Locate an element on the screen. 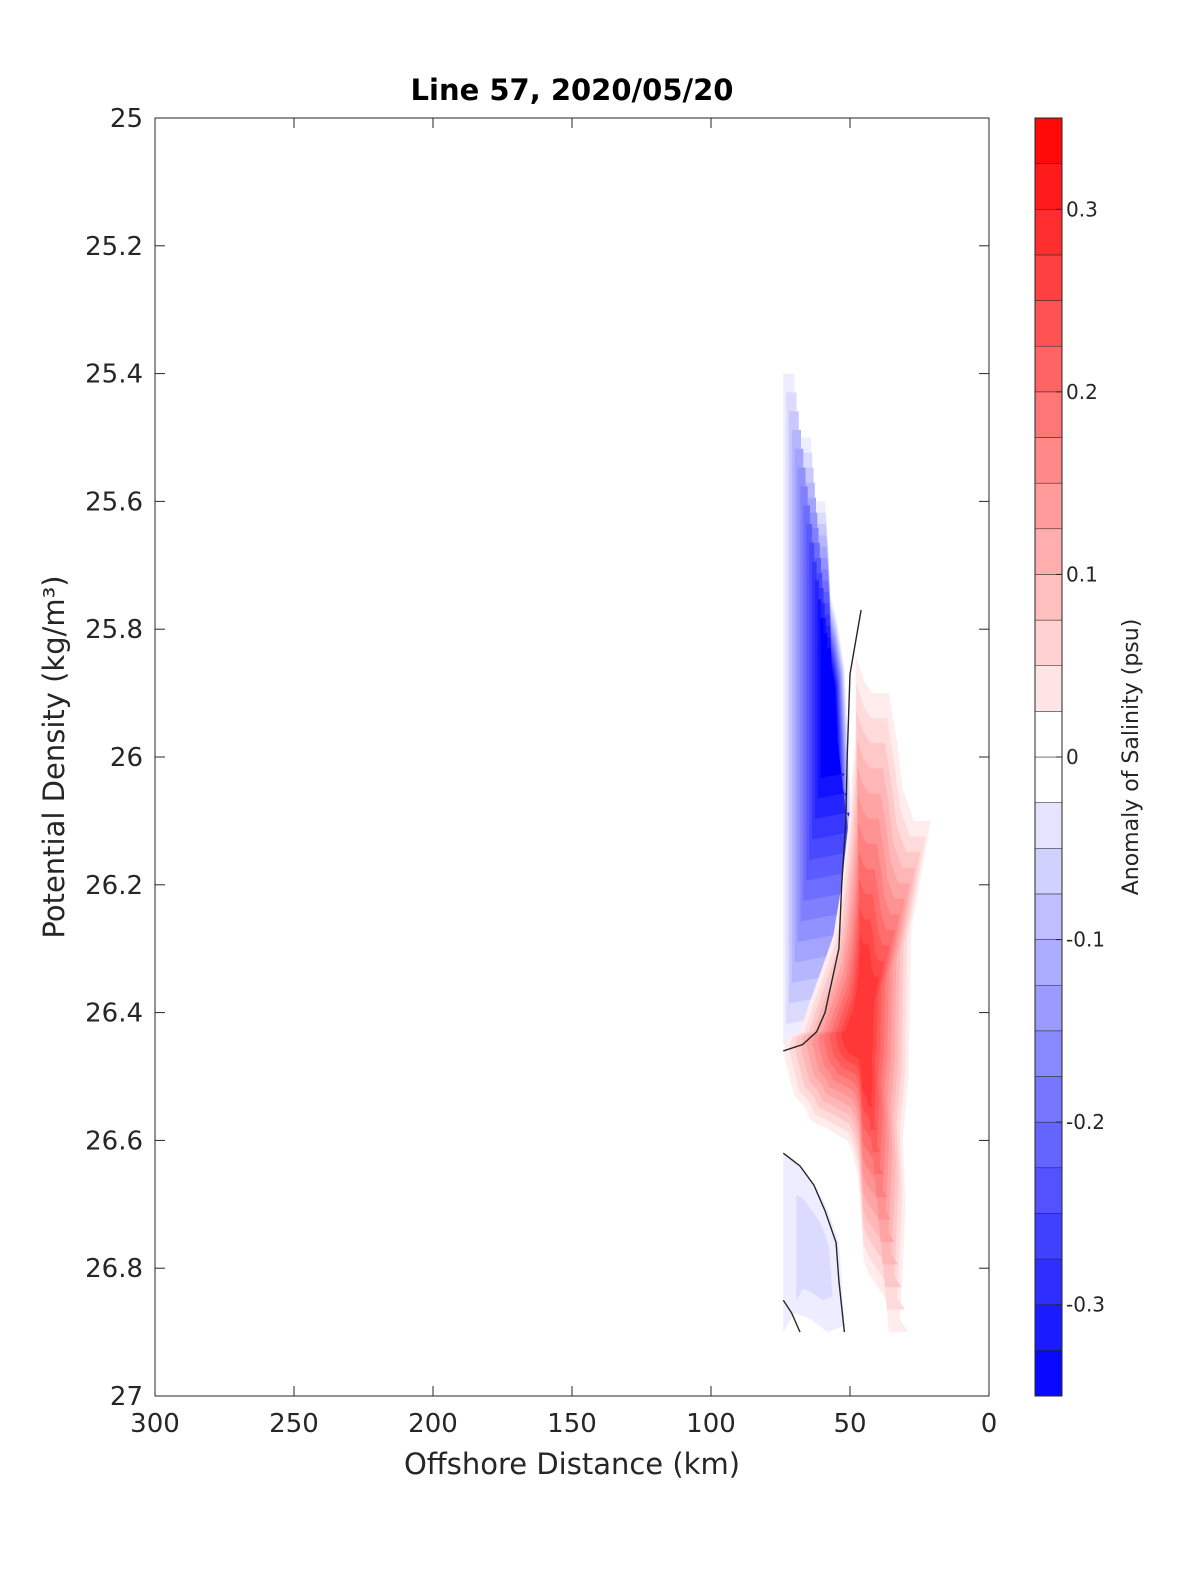  x-tick-label: 150 is located at coordinates (572, 1424).